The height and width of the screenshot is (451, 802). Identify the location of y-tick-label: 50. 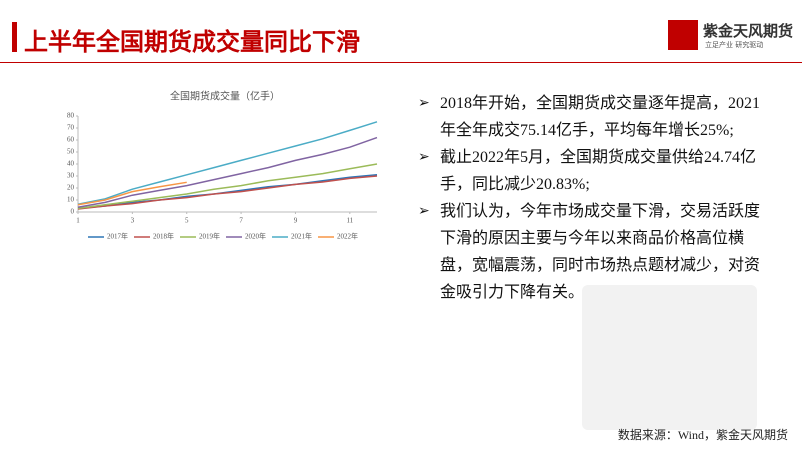
(71, 152).